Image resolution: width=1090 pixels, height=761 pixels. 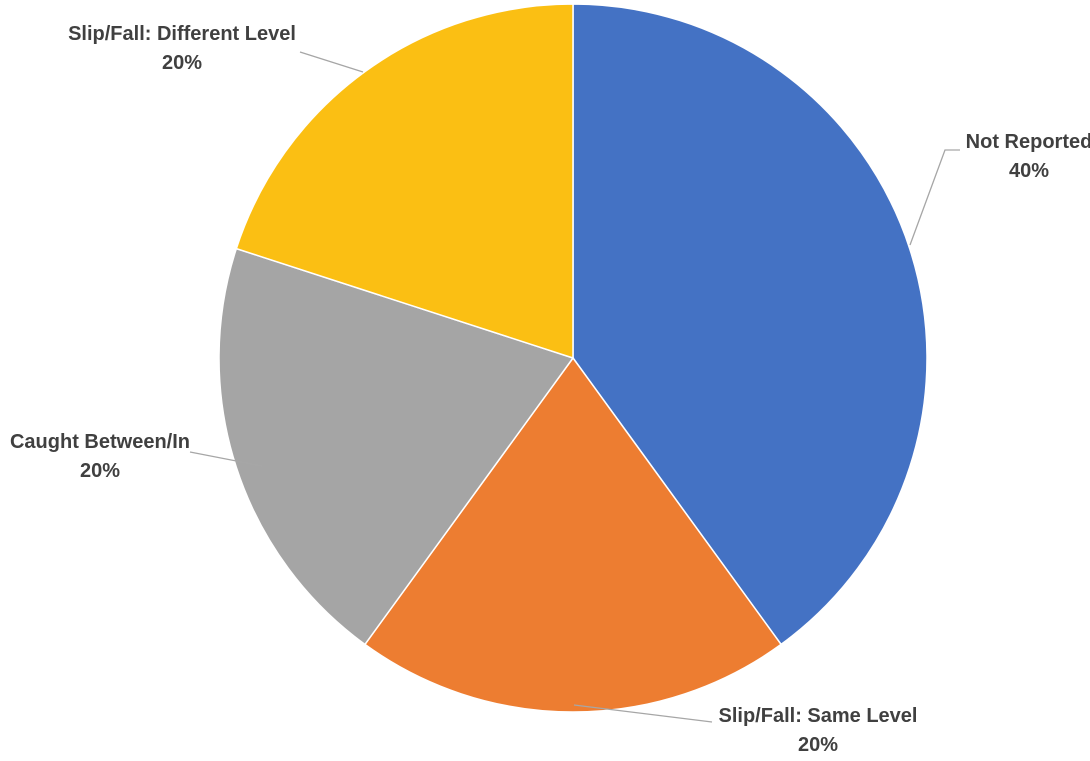 What do you see at coordinates (100, 442) in the screenshot?
I see `data-label-name-caught-between-in: Caught Between/In` at bounding box center [100, 442].